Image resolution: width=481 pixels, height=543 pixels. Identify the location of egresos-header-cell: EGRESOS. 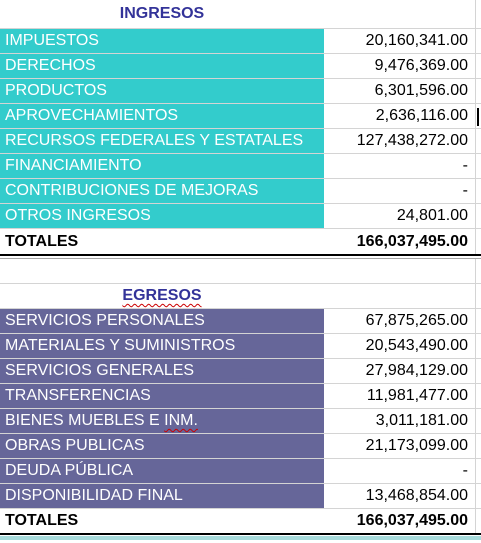
(162, 296).